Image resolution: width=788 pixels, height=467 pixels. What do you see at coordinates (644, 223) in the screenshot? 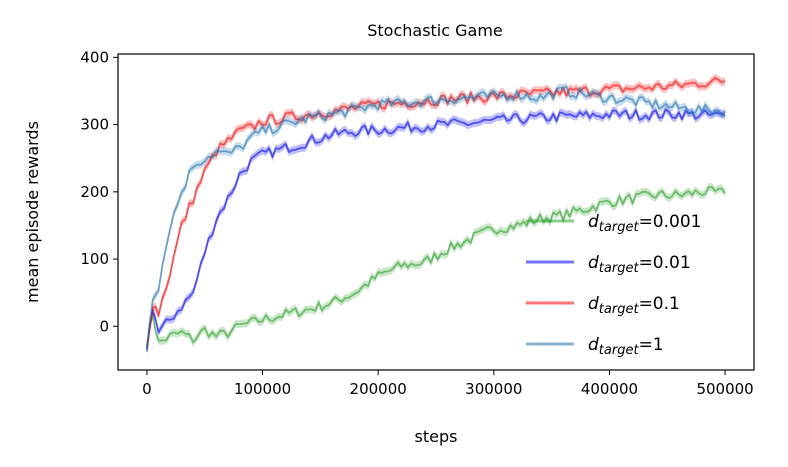
I see `legend-label-0: dtarget=0.001` at bounding box center [644, 223].